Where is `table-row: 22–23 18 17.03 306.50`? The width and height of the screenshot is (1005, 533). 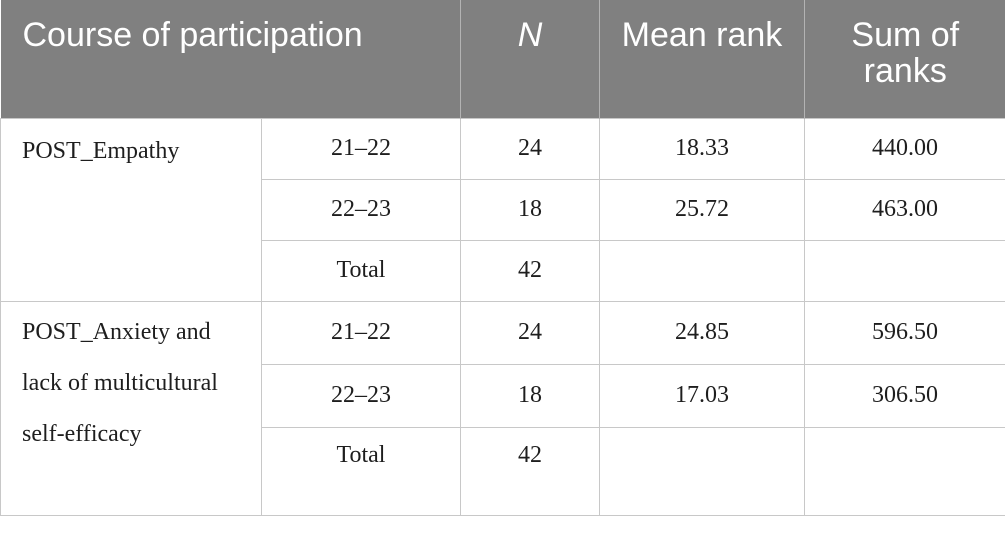
table-row: 22–23 18 17.03 306.50 is located at coordinates (503, 395).